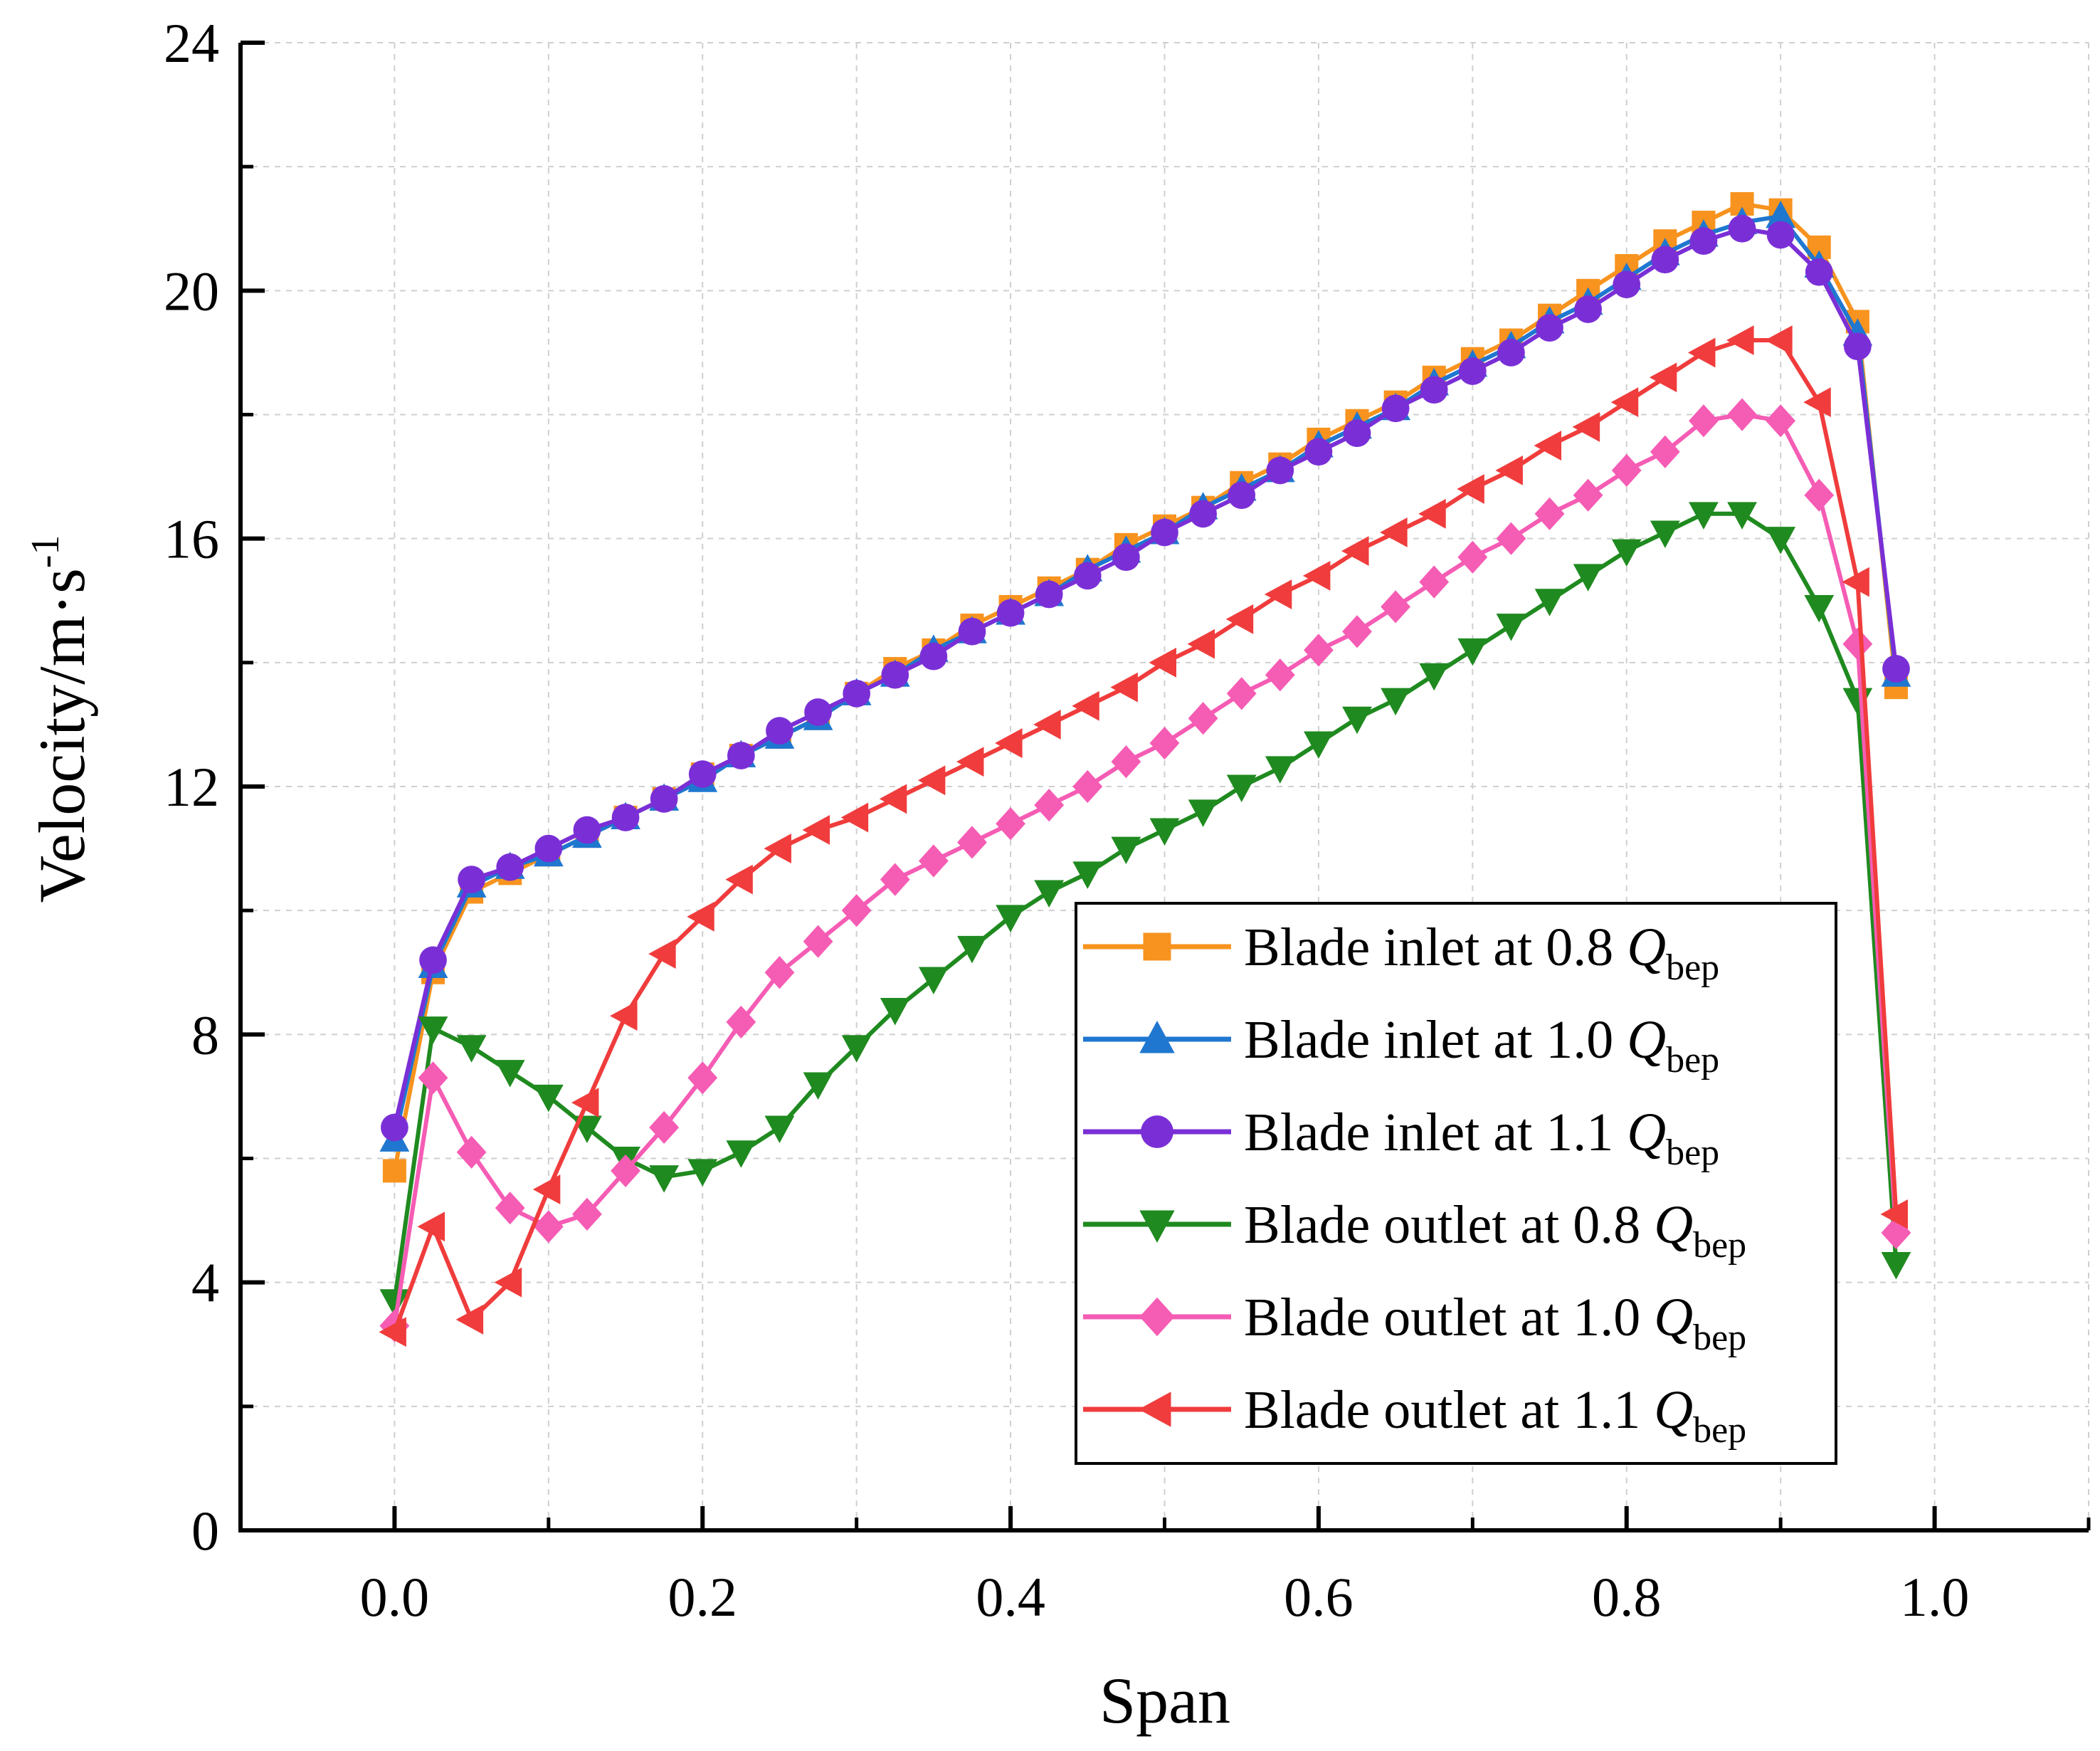 This screenshot has height=1751, width=2100. Describe the element at coordinates (1627, 1597) in the screenshot. I see `x-tick-label: 0.8` at that location.